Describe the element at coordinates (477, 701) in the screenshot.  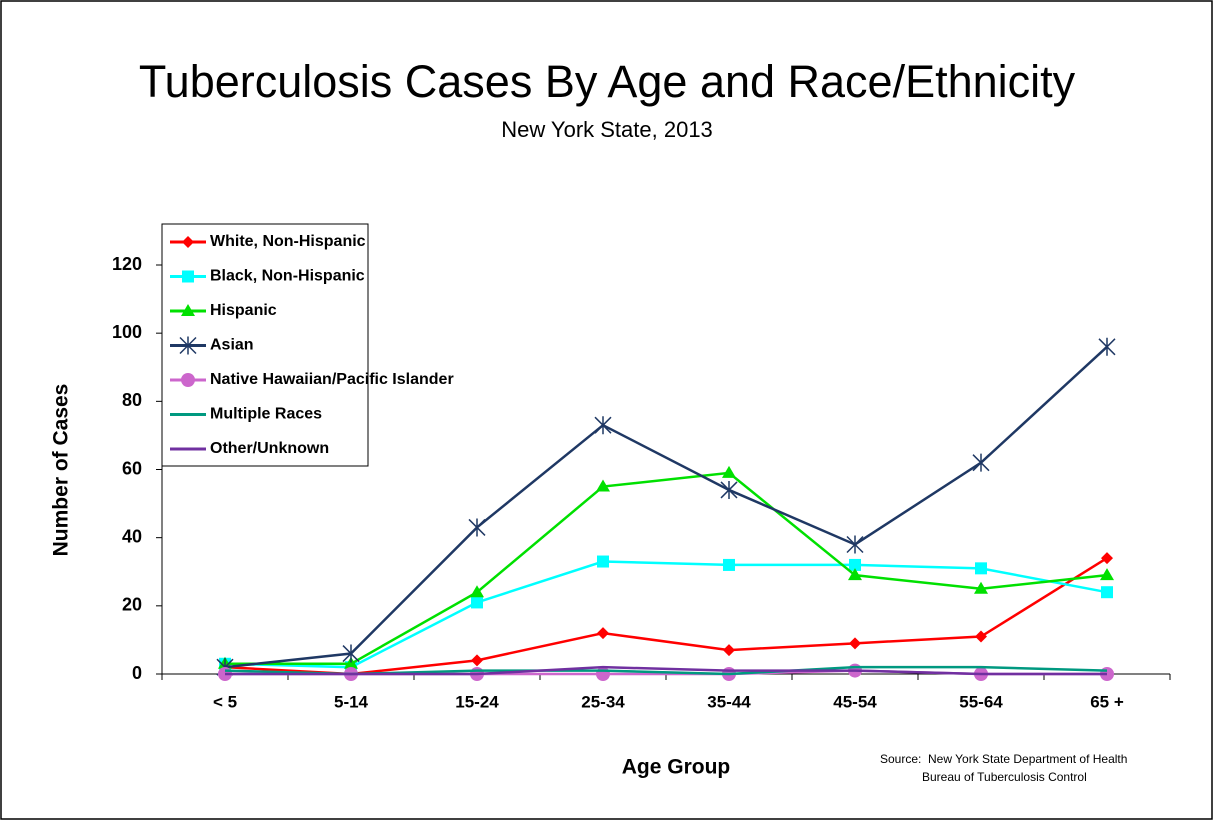
I see `x-tick-label: 15-24` at that location.